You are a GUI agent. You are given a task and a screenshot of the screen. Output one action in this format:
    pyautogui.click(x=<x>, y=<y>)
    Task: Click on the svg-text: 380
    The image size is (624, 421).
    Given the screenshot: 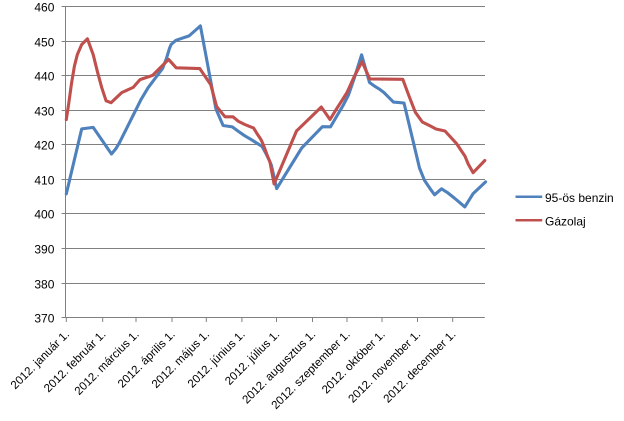 What is the action you would take?
    pyautogui.click(x=44, y=285)
    